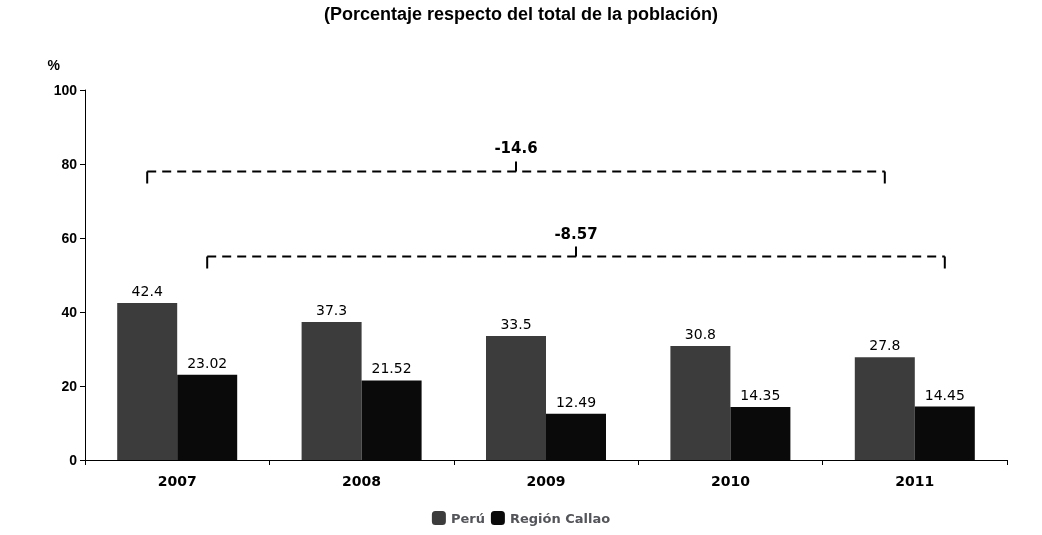 The height and width of the screenshot is (535, 1042). I want to click on legend-label: Región Callao, so click(560, 518).